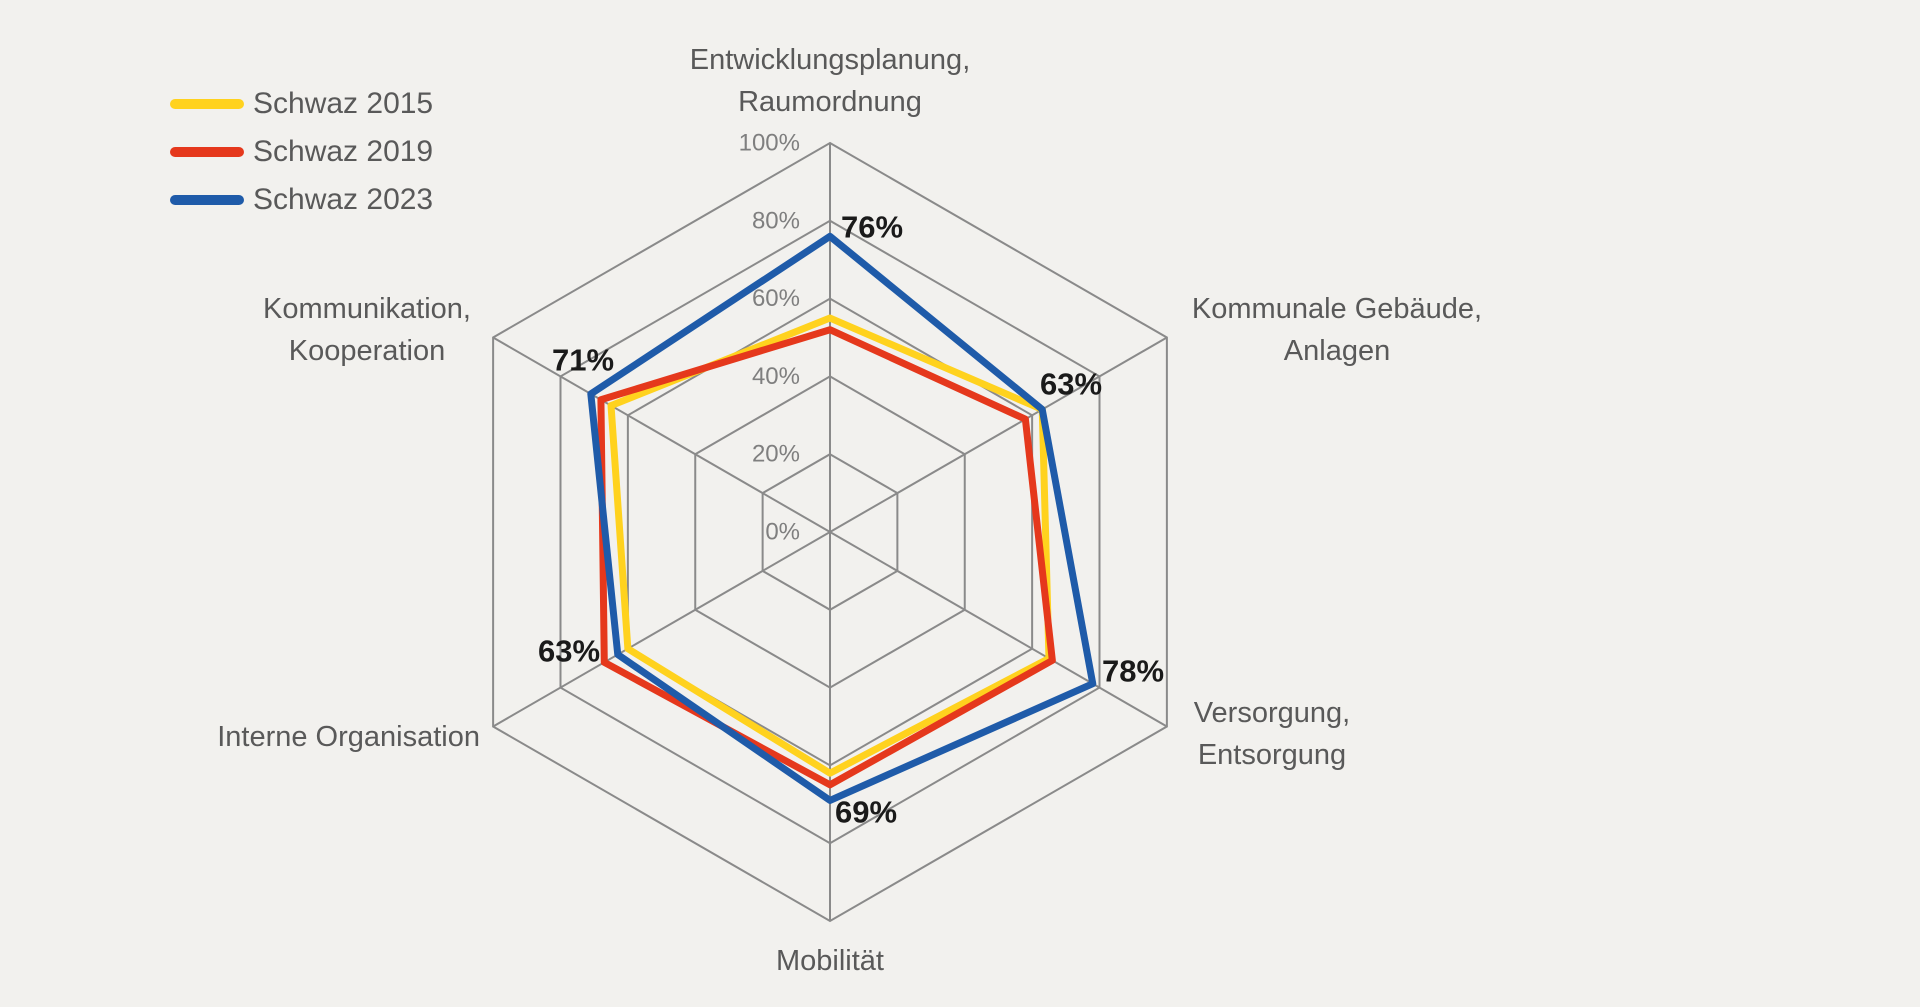 Image resolution: width=1920 pixels, height=1007 pixels. Describe the element at coordinates (830, 60) in the screenshot. I see `category-label: Entwicklungsplanung,` at that location.